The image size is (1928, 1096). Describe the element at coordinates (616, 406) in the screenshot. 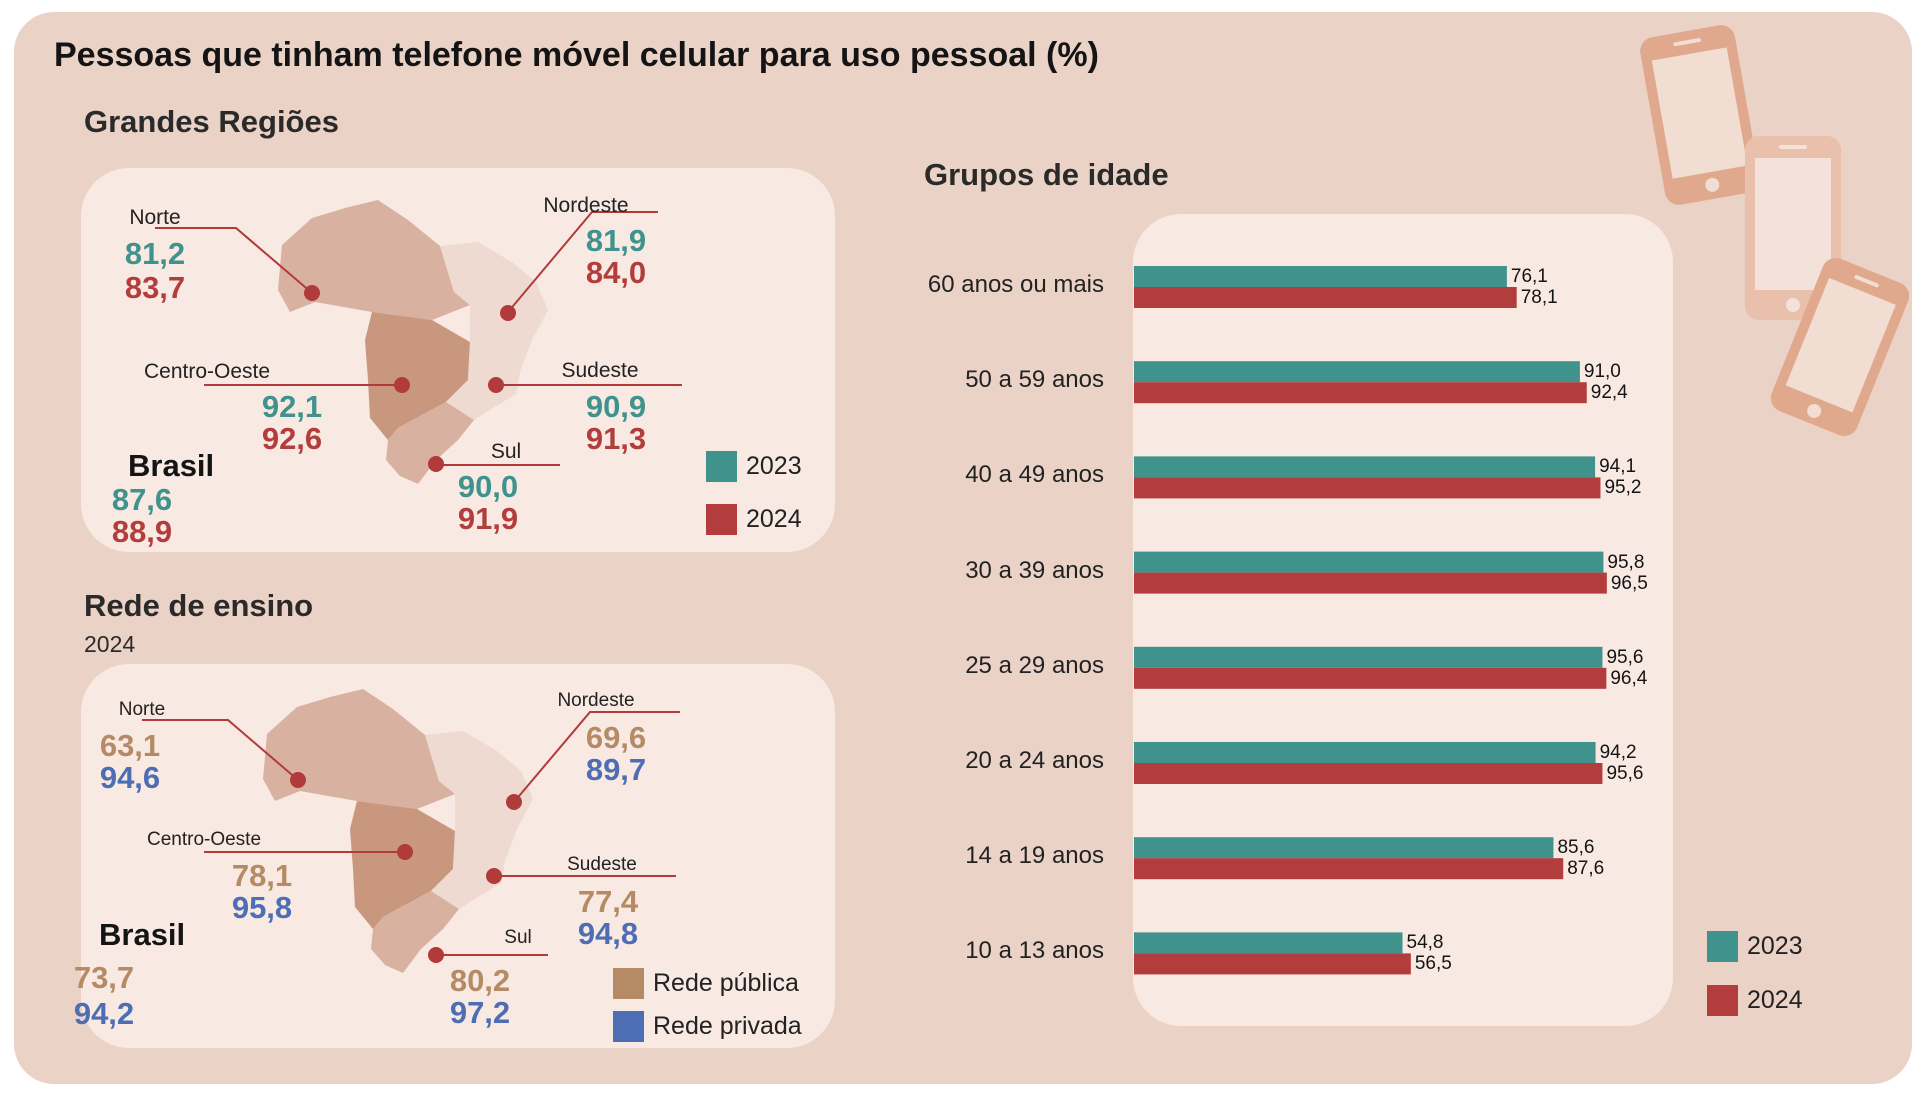

I see `value-sudeste-2023: 90,9` at that location.